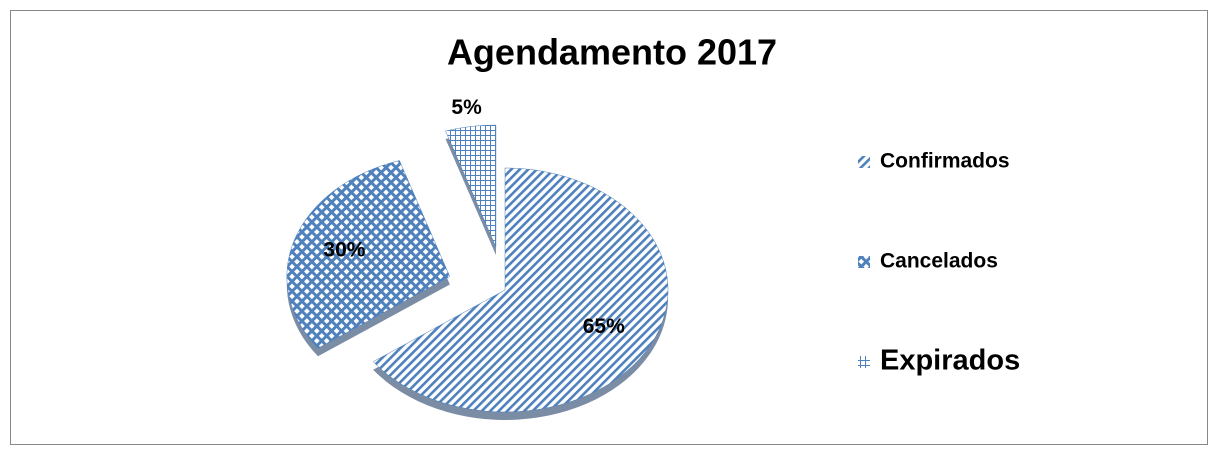  I want to click on legend-label: Cancelados, so click(939, 261).